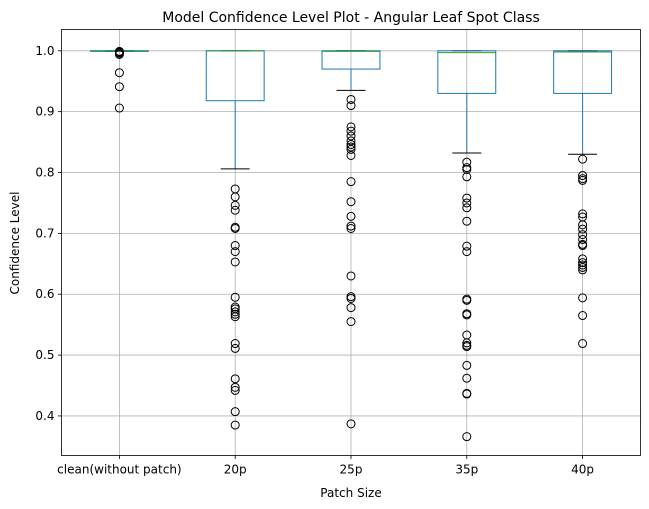 This screenshot has width=649, height=509. What do you see at coordinates (351, 470) in the screenshot?
I see `x-tick-label: 25p` at bounding box center [351, 470].